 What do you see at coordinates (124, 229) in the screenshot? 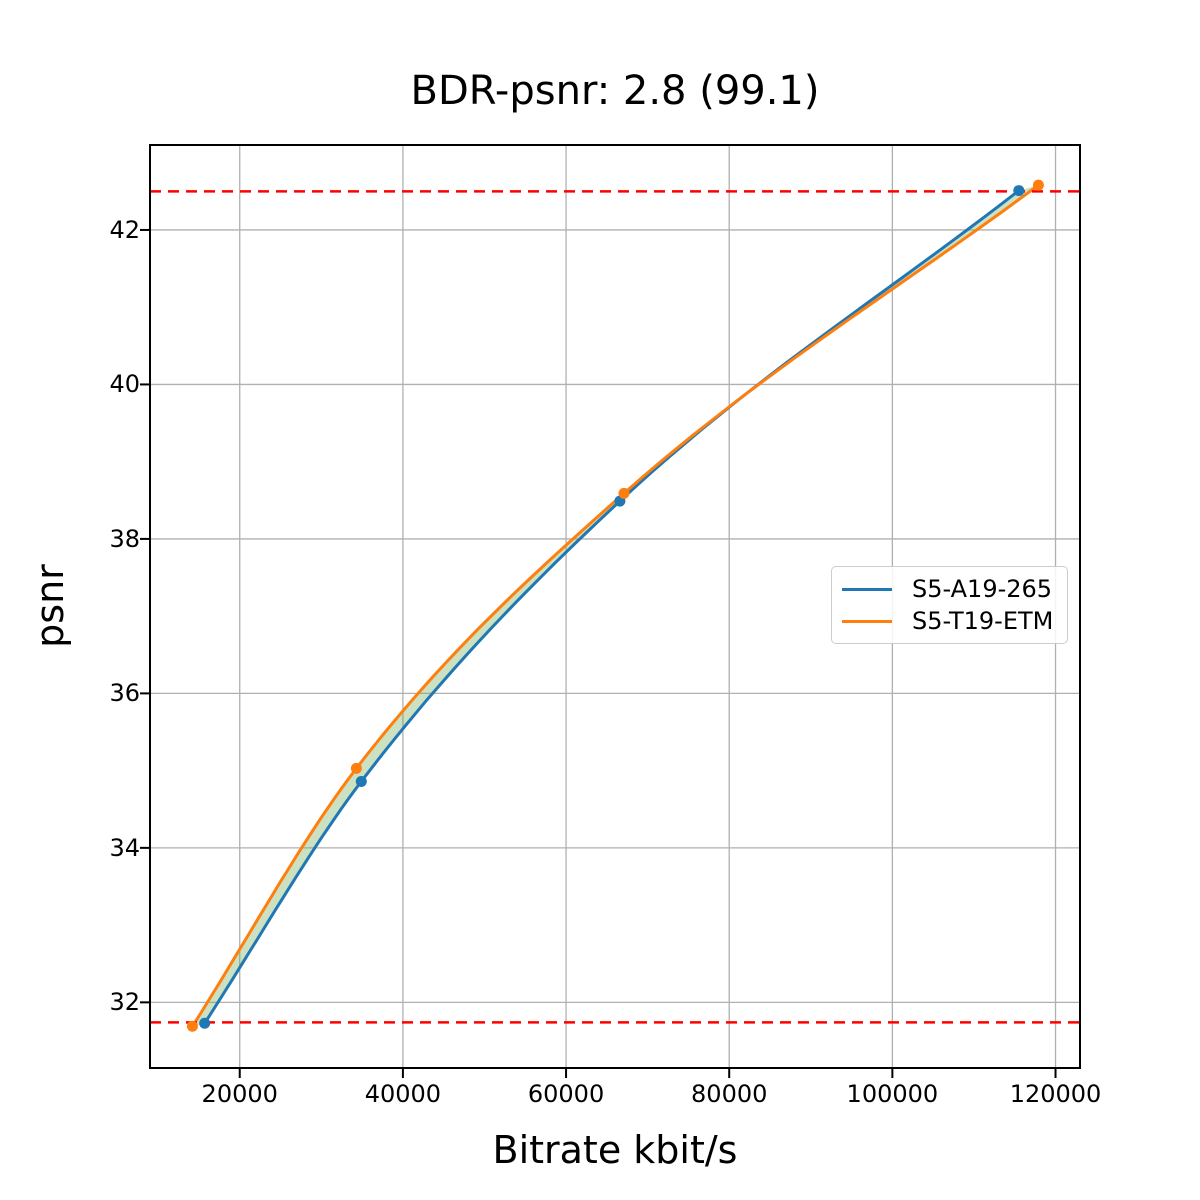
I see `y-tick-label: 42` at bounding box center [124, 229].